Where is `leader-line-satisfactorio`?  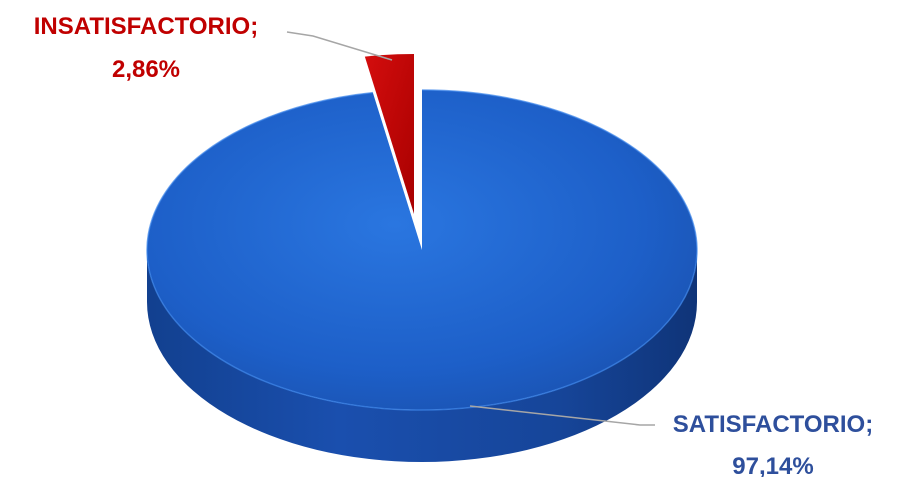 leader-line-satisfactorio is located at coordinates (562, 415).